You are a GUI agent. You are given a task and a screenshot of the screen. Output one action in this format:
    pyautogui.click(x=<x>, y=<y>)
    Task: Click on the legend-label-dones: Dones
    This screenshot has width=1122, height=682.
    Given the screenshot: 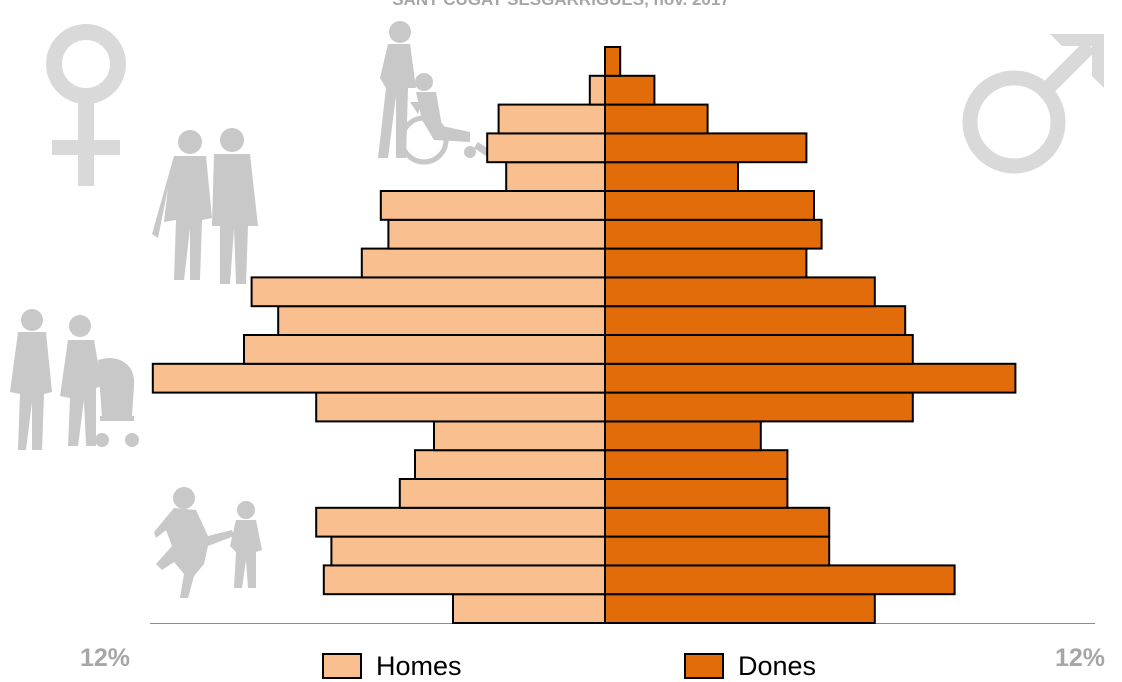 What is the action you would take?
    pyautogui.click(x=777, y=666)
    